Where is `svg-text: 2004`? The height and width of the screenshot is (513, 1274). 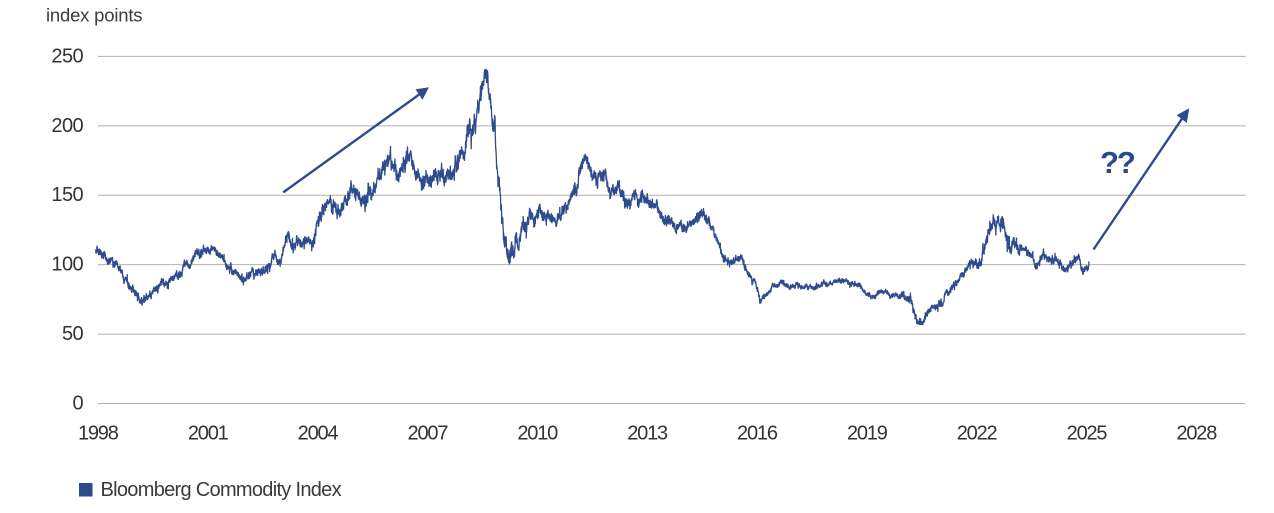
svg-text: 2004 is located at coordinates (318, 434).